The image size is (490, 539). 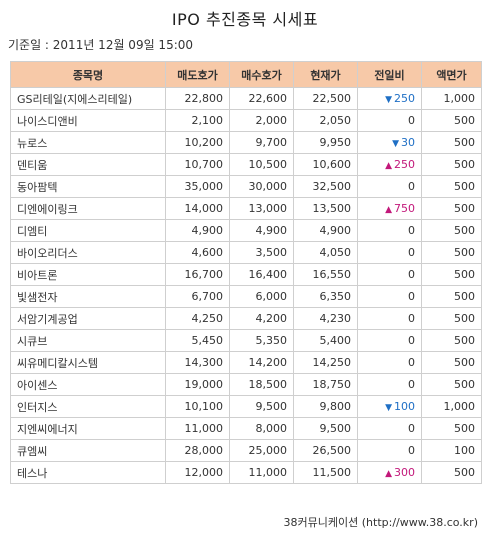 I want to click on change-cell: ▼ 100, so click(x=389, y=406).